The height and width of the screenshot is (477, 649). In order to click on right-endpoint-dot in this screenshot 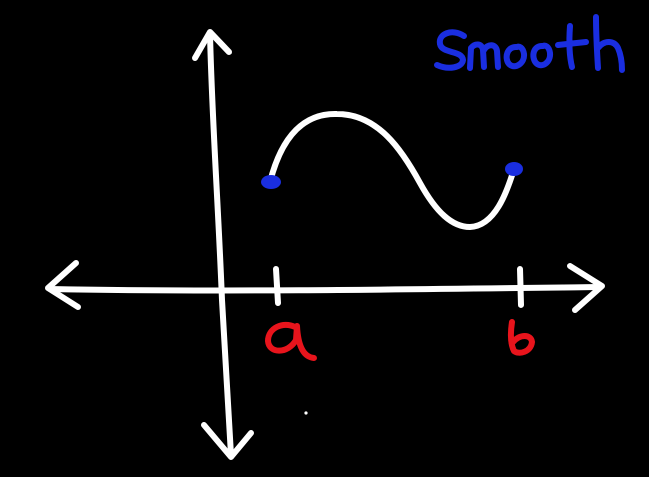, I will do `click(514, 169)`.